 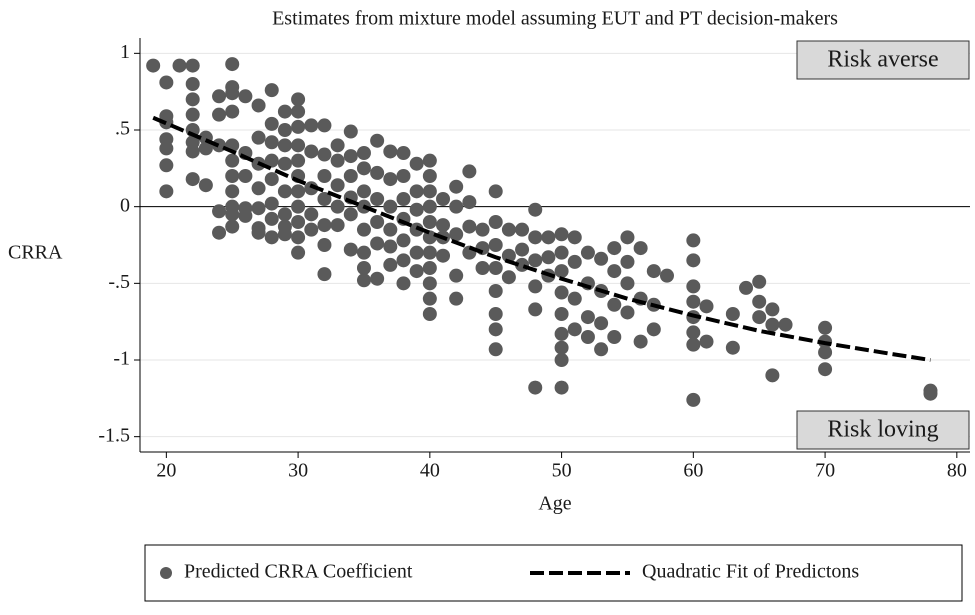 I want to click on x-tick-label: 60, so click(x=693, y=471).